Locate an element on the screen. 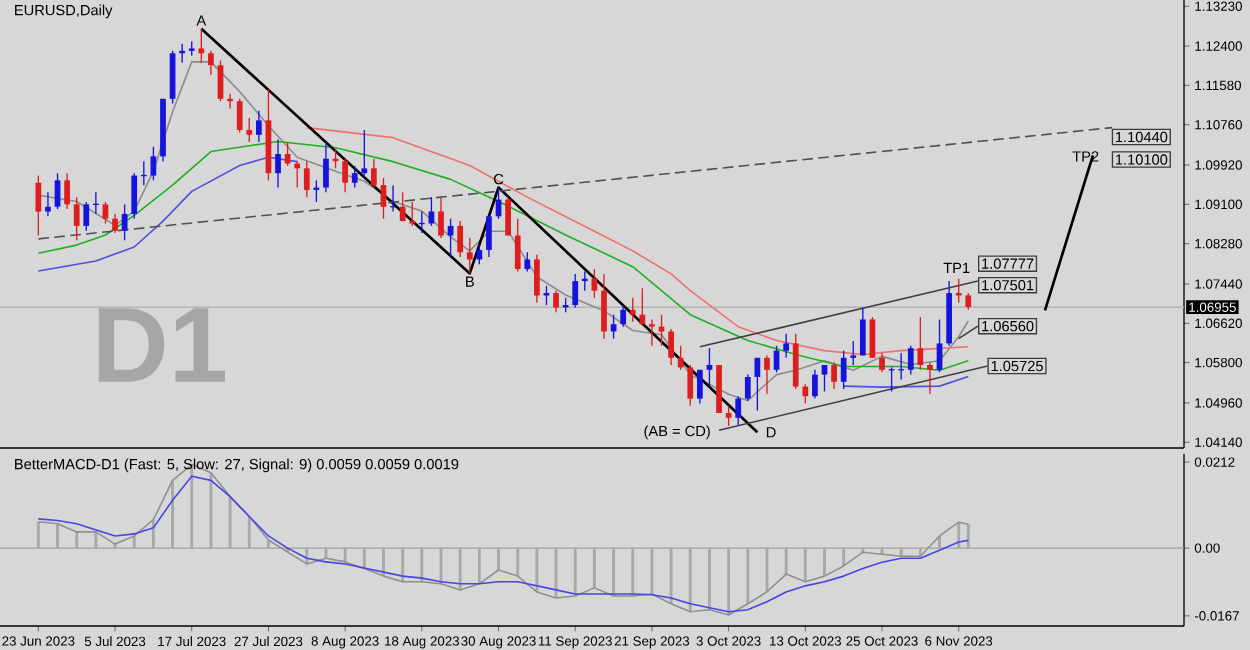  line-series is located at coordinates (167, 214).